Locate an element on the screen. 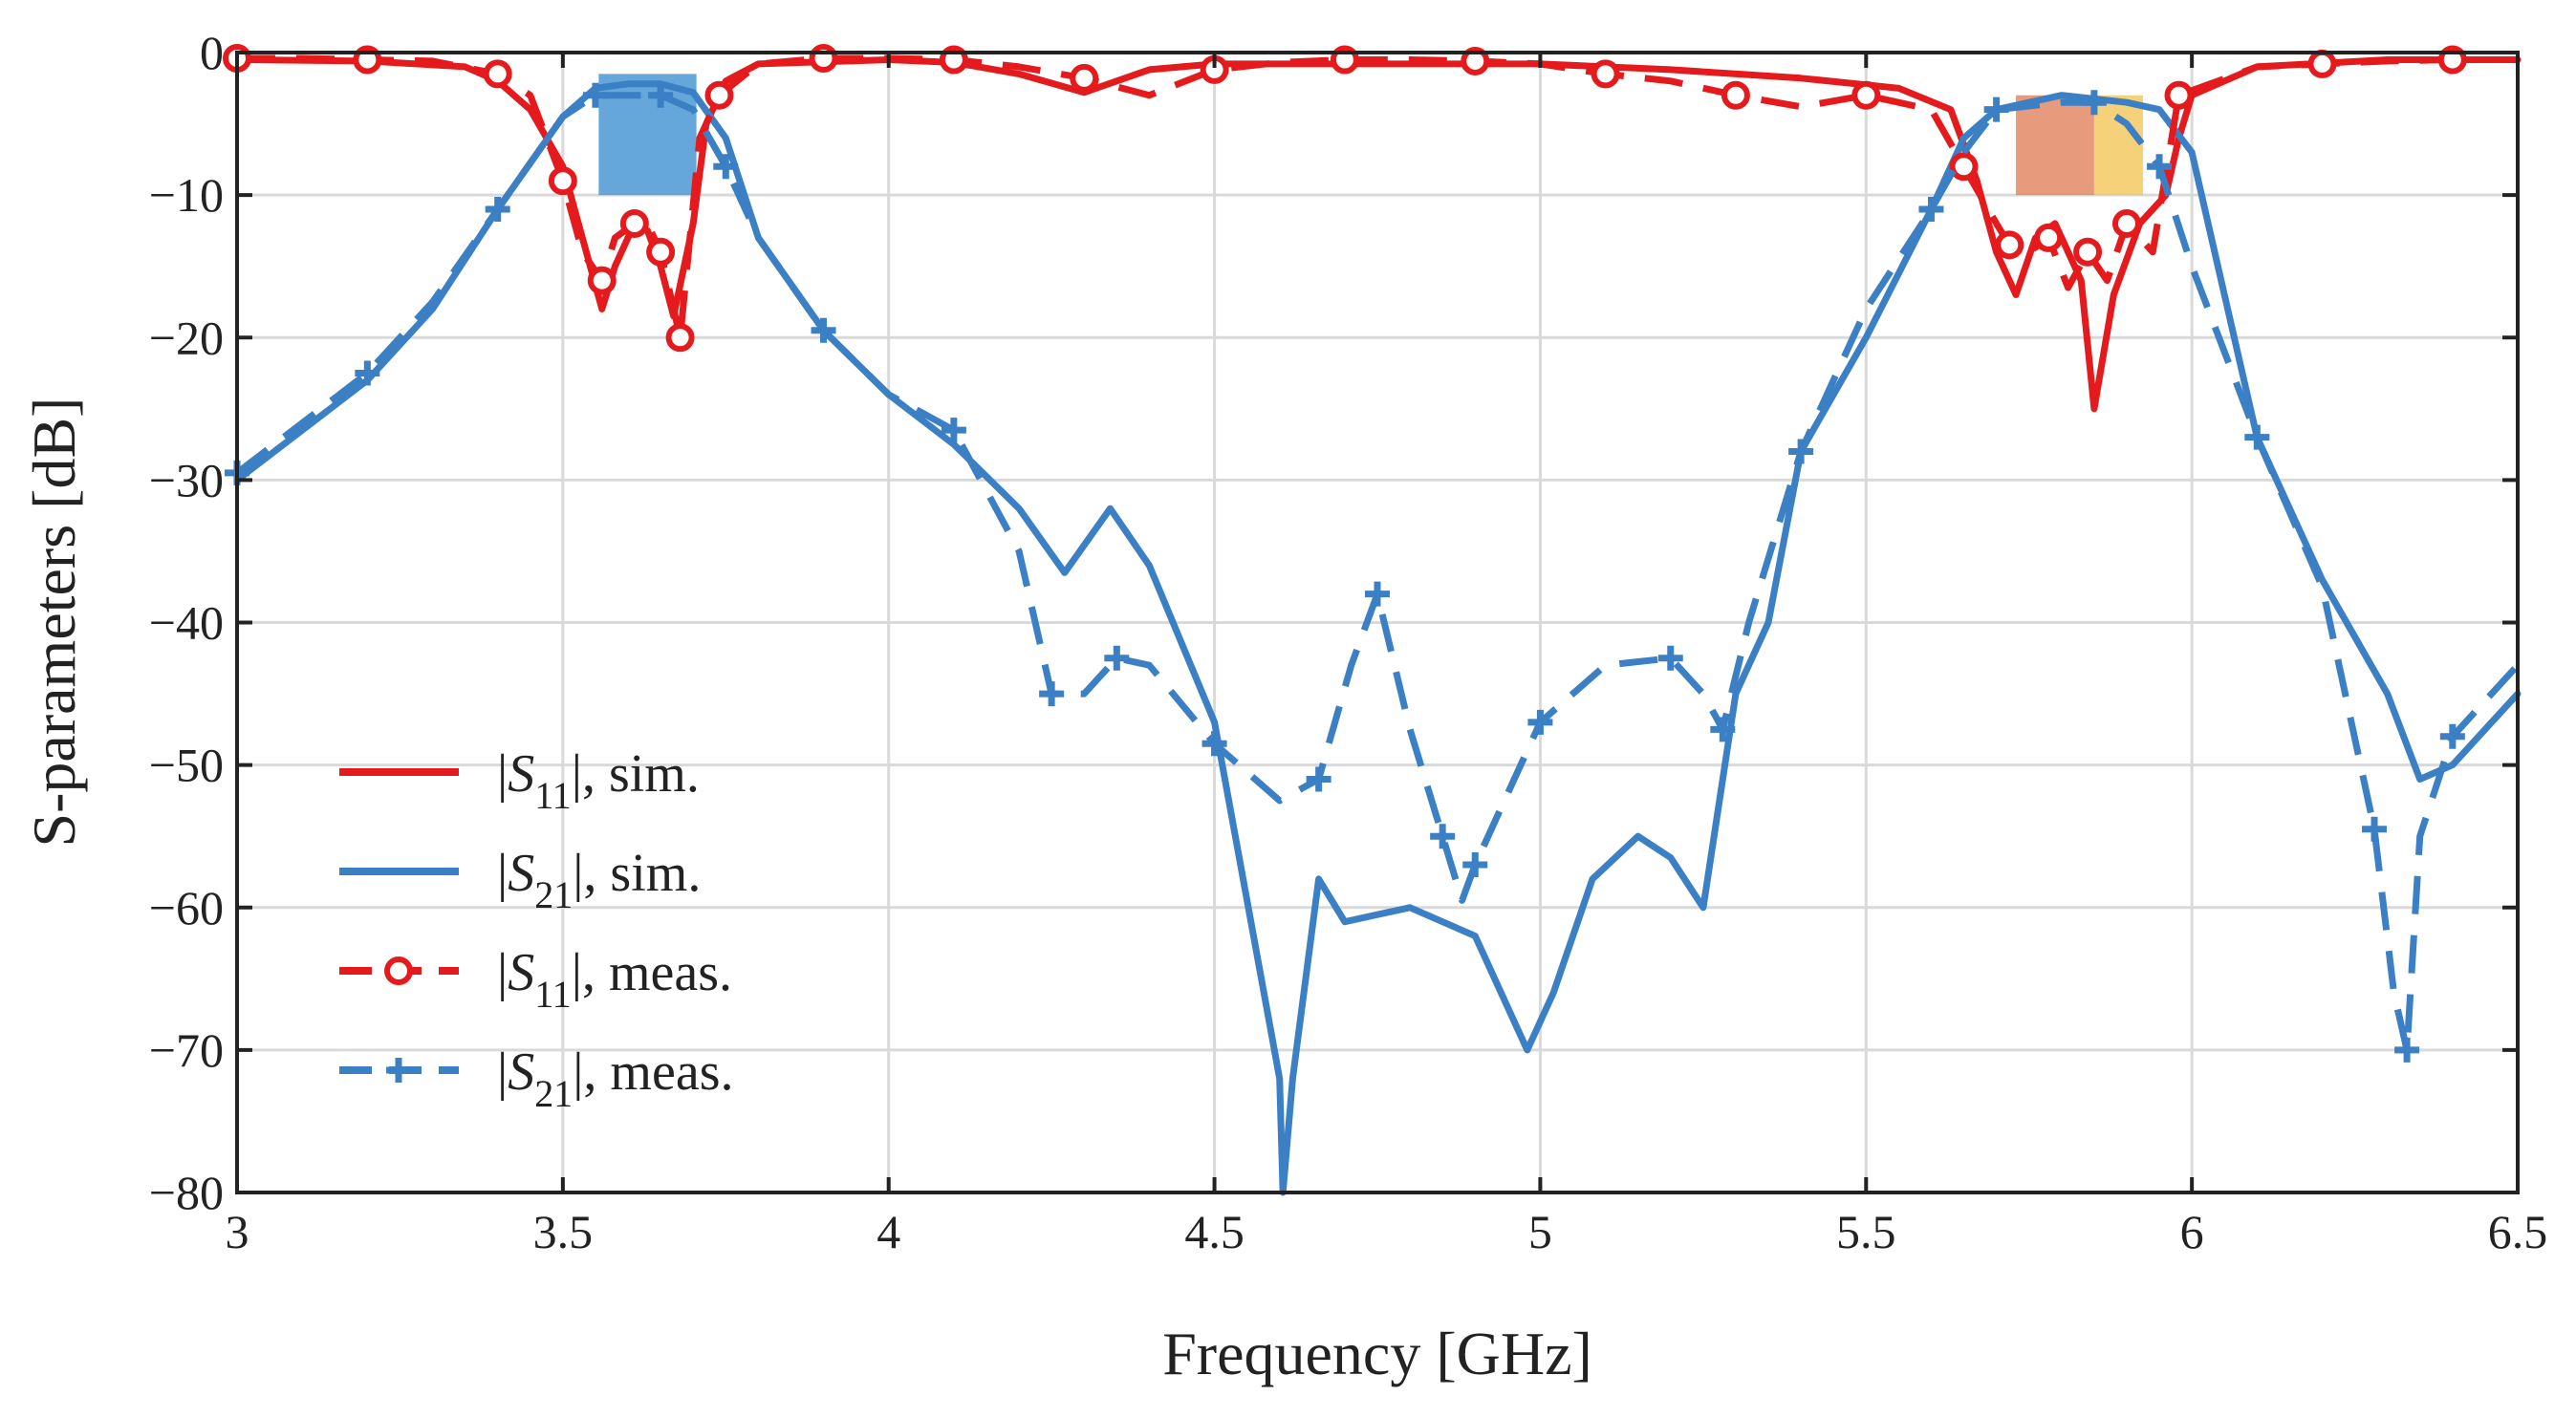 The image size is (2576, 1418). legend-label: |S11|, meas. is located at coordinates (614, 979).